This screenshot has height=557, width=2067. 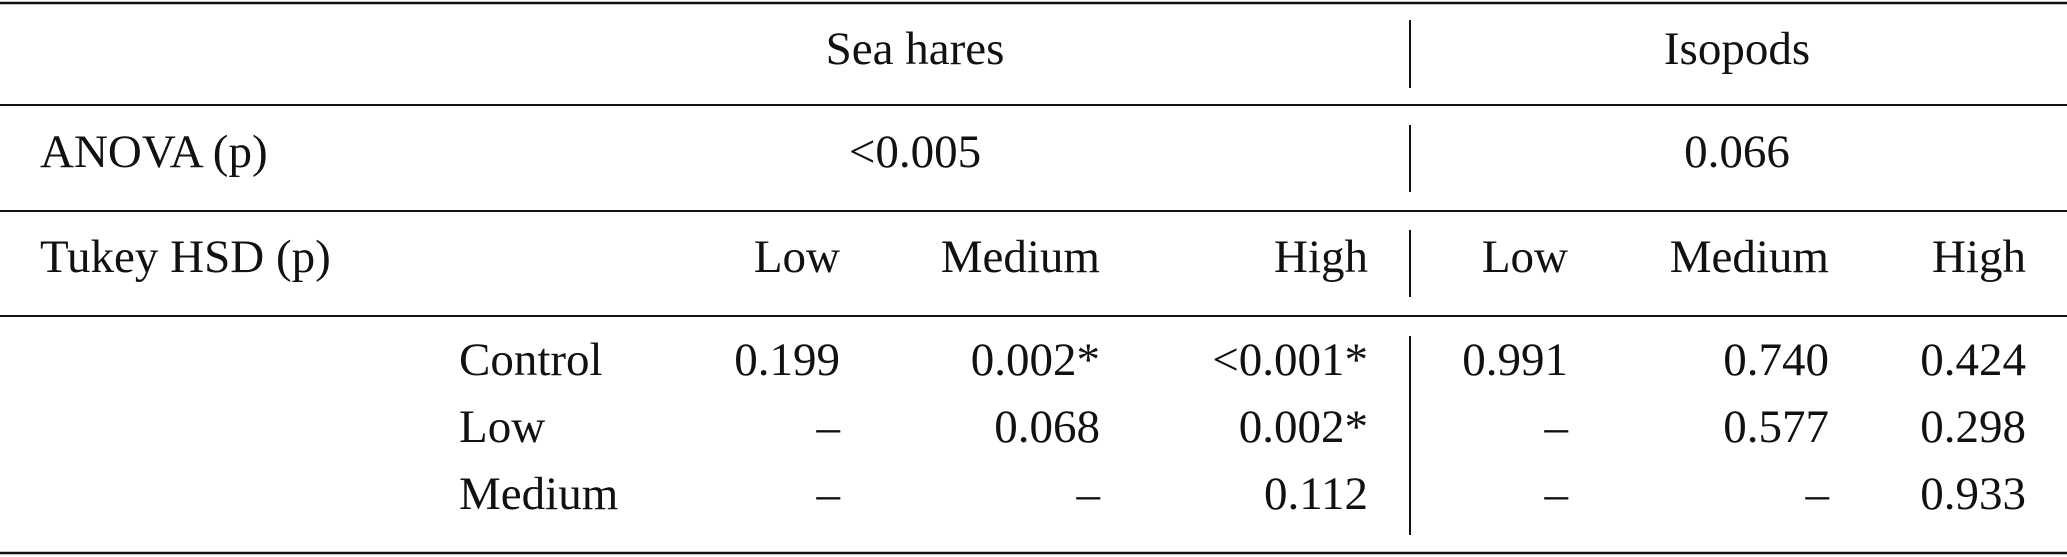 What do you see at coordinates (1776, 427) in the screenshot?
I see `cell: 0.577` at bounding box center [1776, 427].